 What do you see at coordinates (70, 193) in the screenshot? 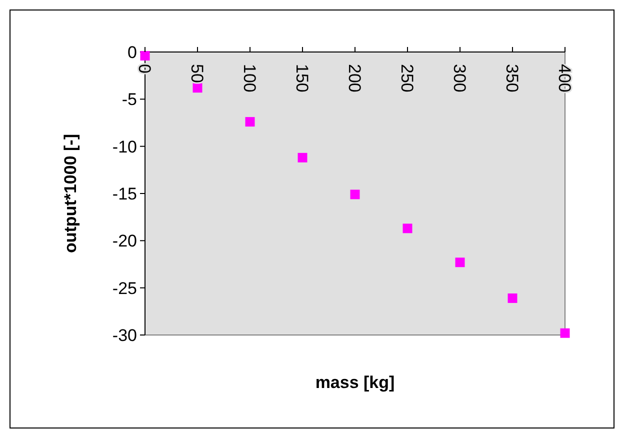
I see `y-axis-title: output*1000 [-]` at bounding box center [70, 193].